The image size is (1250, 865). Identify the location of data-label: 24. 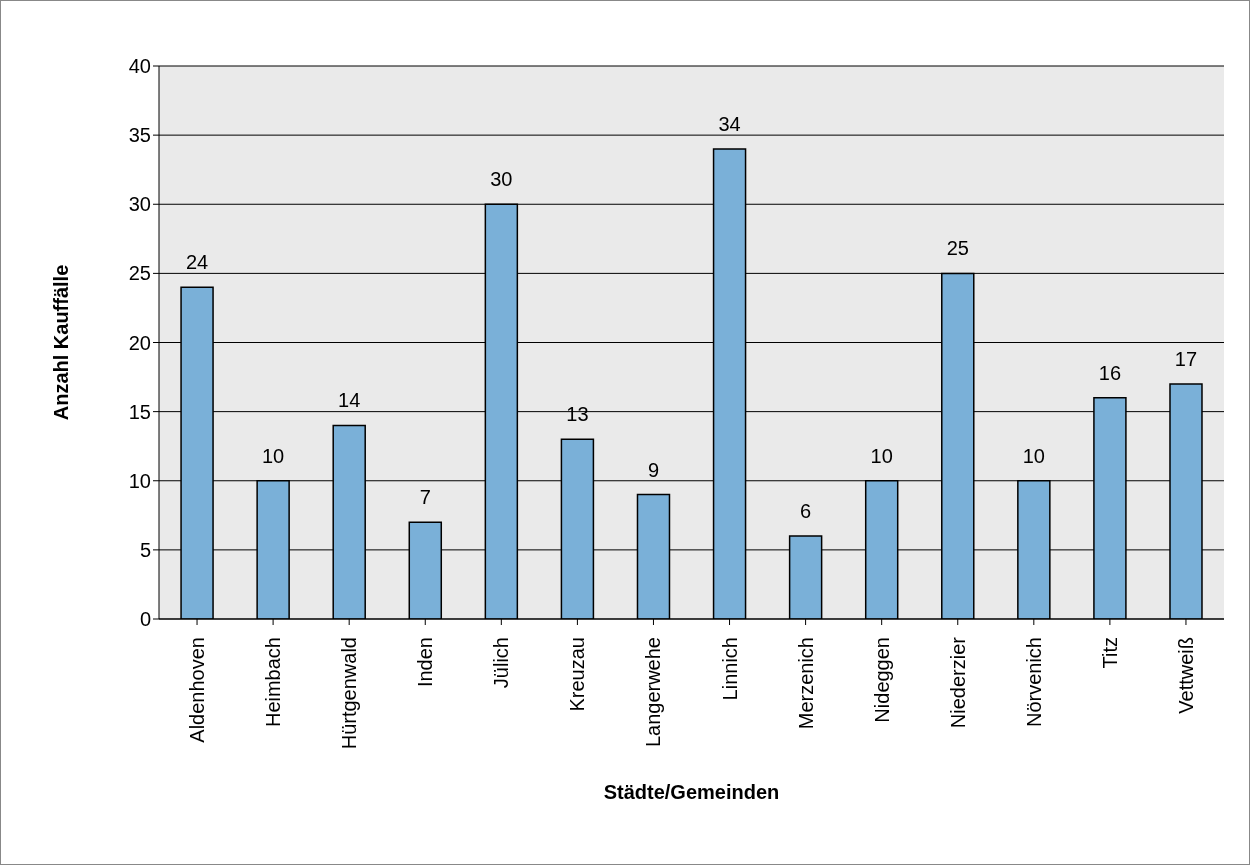
(197, 262).